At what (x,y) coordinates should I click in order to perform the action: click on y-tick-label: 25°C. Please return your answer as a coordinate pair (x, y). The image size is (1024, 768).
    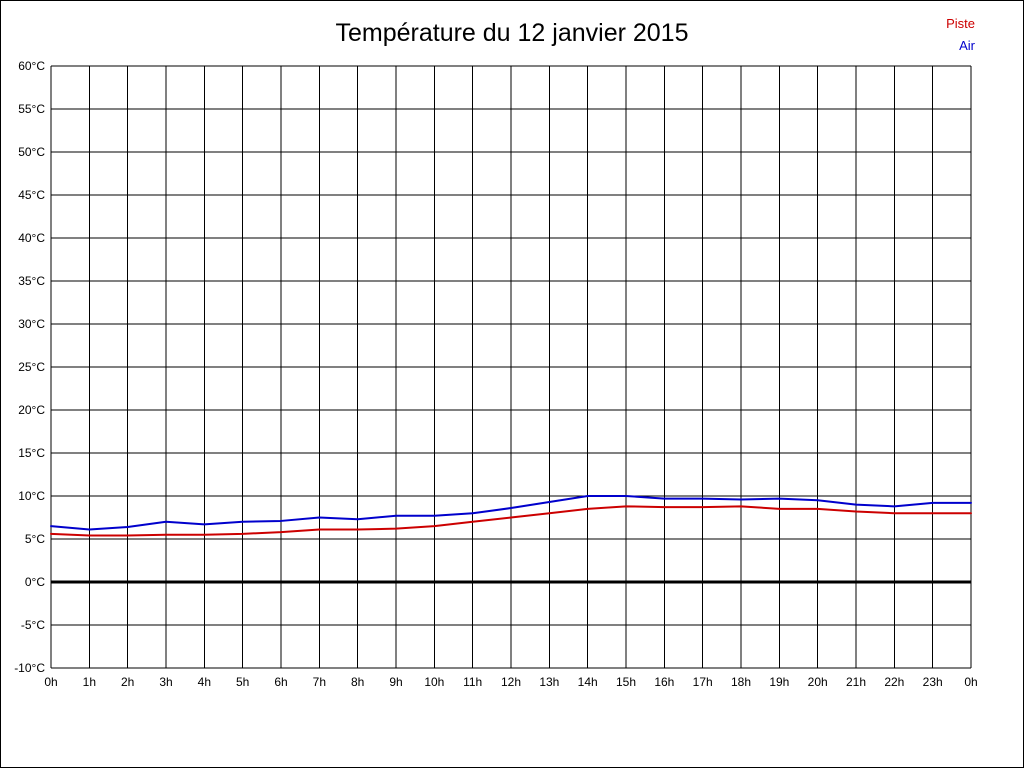
    Looking at the image, I should click on (31, 367).